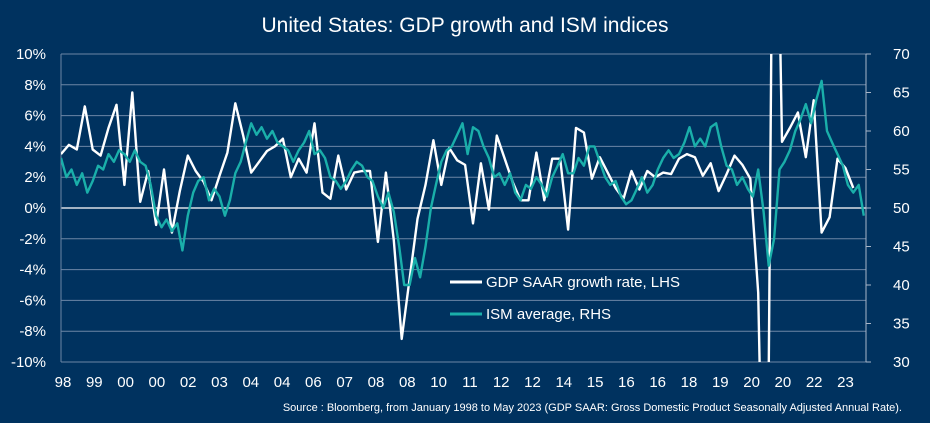  What do you see at coordinates (583, 282) in the screenshot?
I see `legend-label-gdp: GDP SAAR growth rate, LHS` at bounding box center [583, 282].